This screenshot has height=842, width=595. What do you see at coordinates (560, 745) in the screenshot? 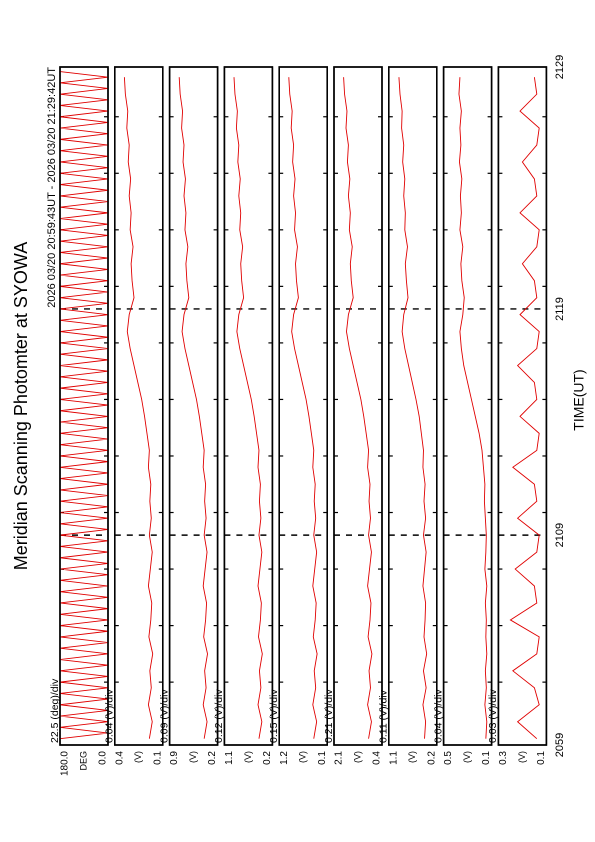
I see `x-tick-label: 2059` at bounding box center [560, 745].